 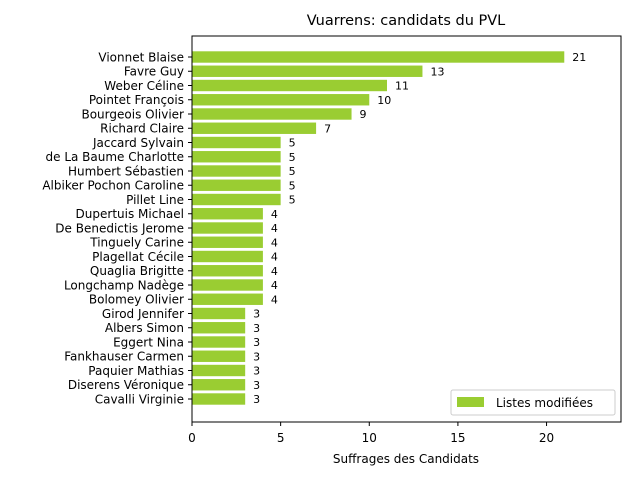 What do you see at coordinates (119, 228) in the screenshot?
I see `y-tick-label: De Benedictis Jerome` at bounding box center [119, 228].